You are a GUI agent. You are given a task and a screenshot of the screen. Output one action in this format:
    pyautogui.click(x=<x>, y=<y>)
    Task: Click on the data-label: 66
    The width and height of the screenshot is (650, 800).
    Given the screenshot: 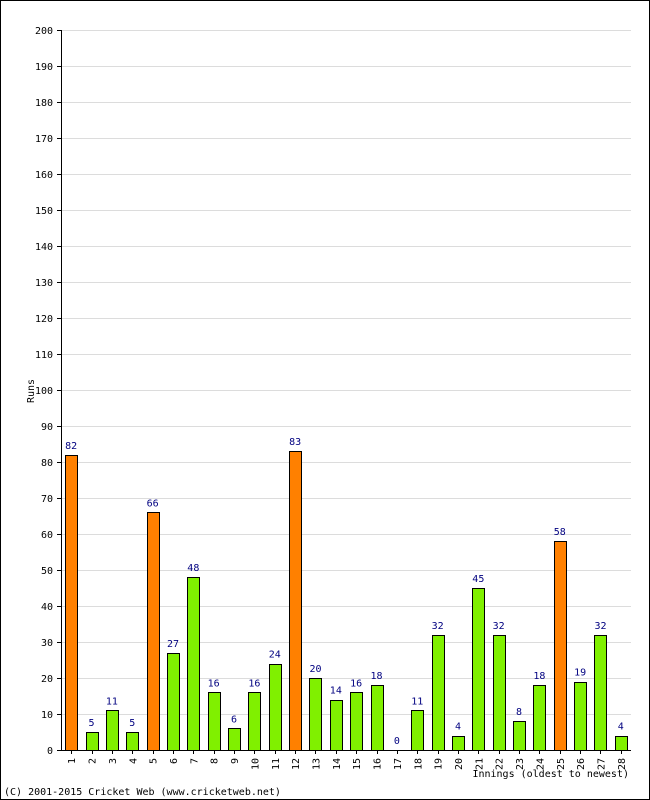 What is the action you would take?
    pyautogui.click(x=153, y=503)
    